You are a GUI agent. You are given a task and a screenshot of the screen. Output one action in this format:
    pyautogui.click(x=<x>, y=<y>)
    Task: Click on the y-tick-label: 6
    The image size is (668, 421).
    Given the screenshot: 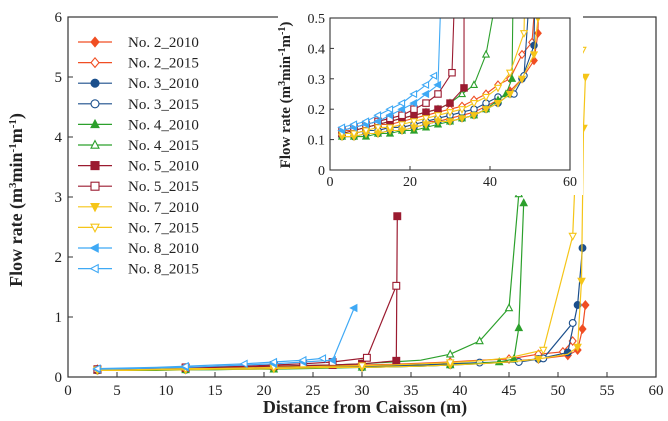 What is the action you would take?
    pyautogui.click(x=59, y=18)
    